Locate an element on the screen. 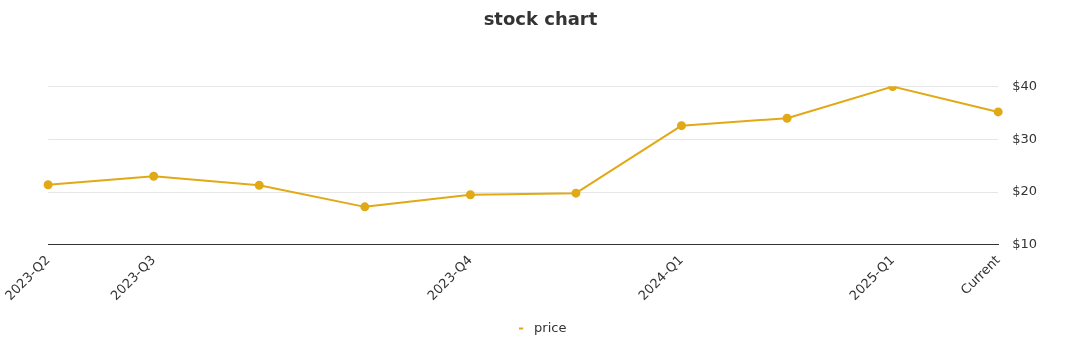 The height and width of the screenshot is (350, 1091). y-tick-label: $40 is located at coordinates (1025, 85).